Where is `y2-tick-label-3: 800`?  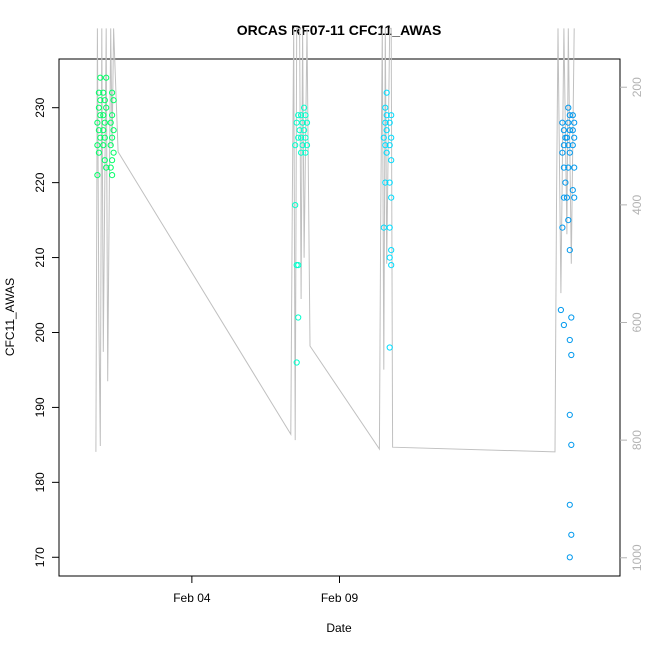 y2-tick-label-3: 800 is located at coordinates (637, 440).